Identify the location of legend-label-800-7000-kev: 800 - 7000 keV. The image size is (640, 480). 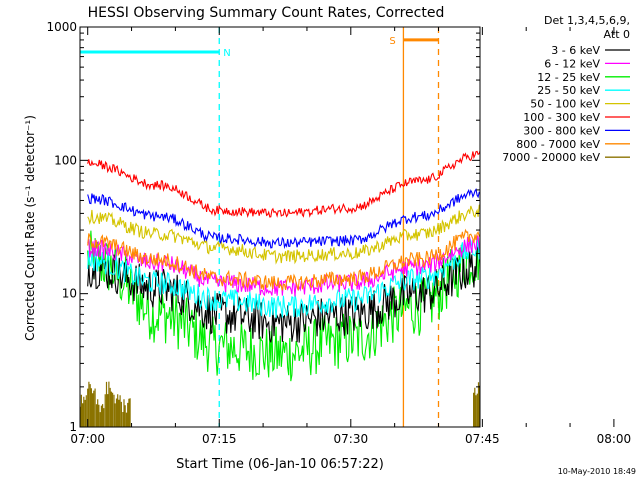
(558, 144).